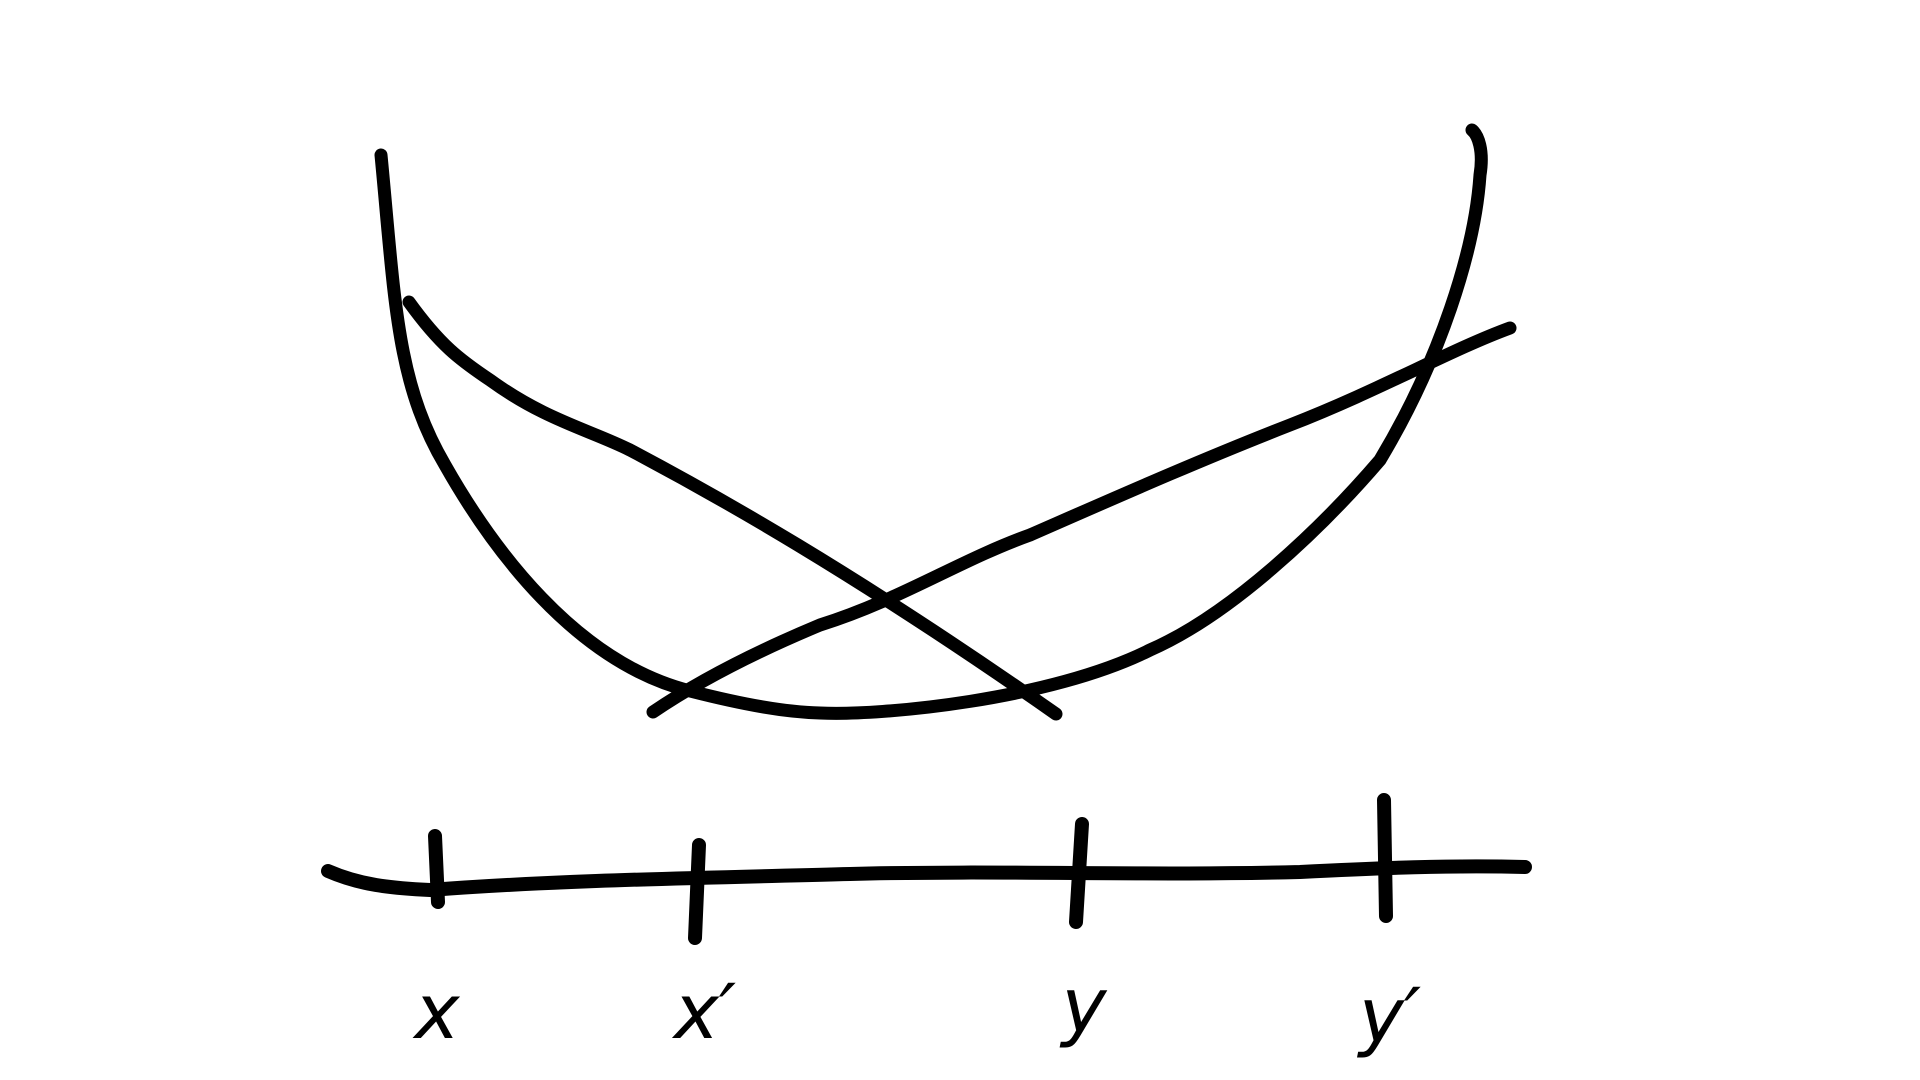 This screenshot has height=1080, width=1920. Describe the element at coordinates (926, 878) in the screenshot. I see `axis-line` at that location.